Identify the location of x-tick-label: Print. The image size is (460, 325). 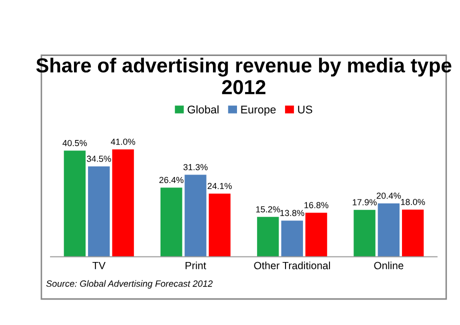
(196, 266).